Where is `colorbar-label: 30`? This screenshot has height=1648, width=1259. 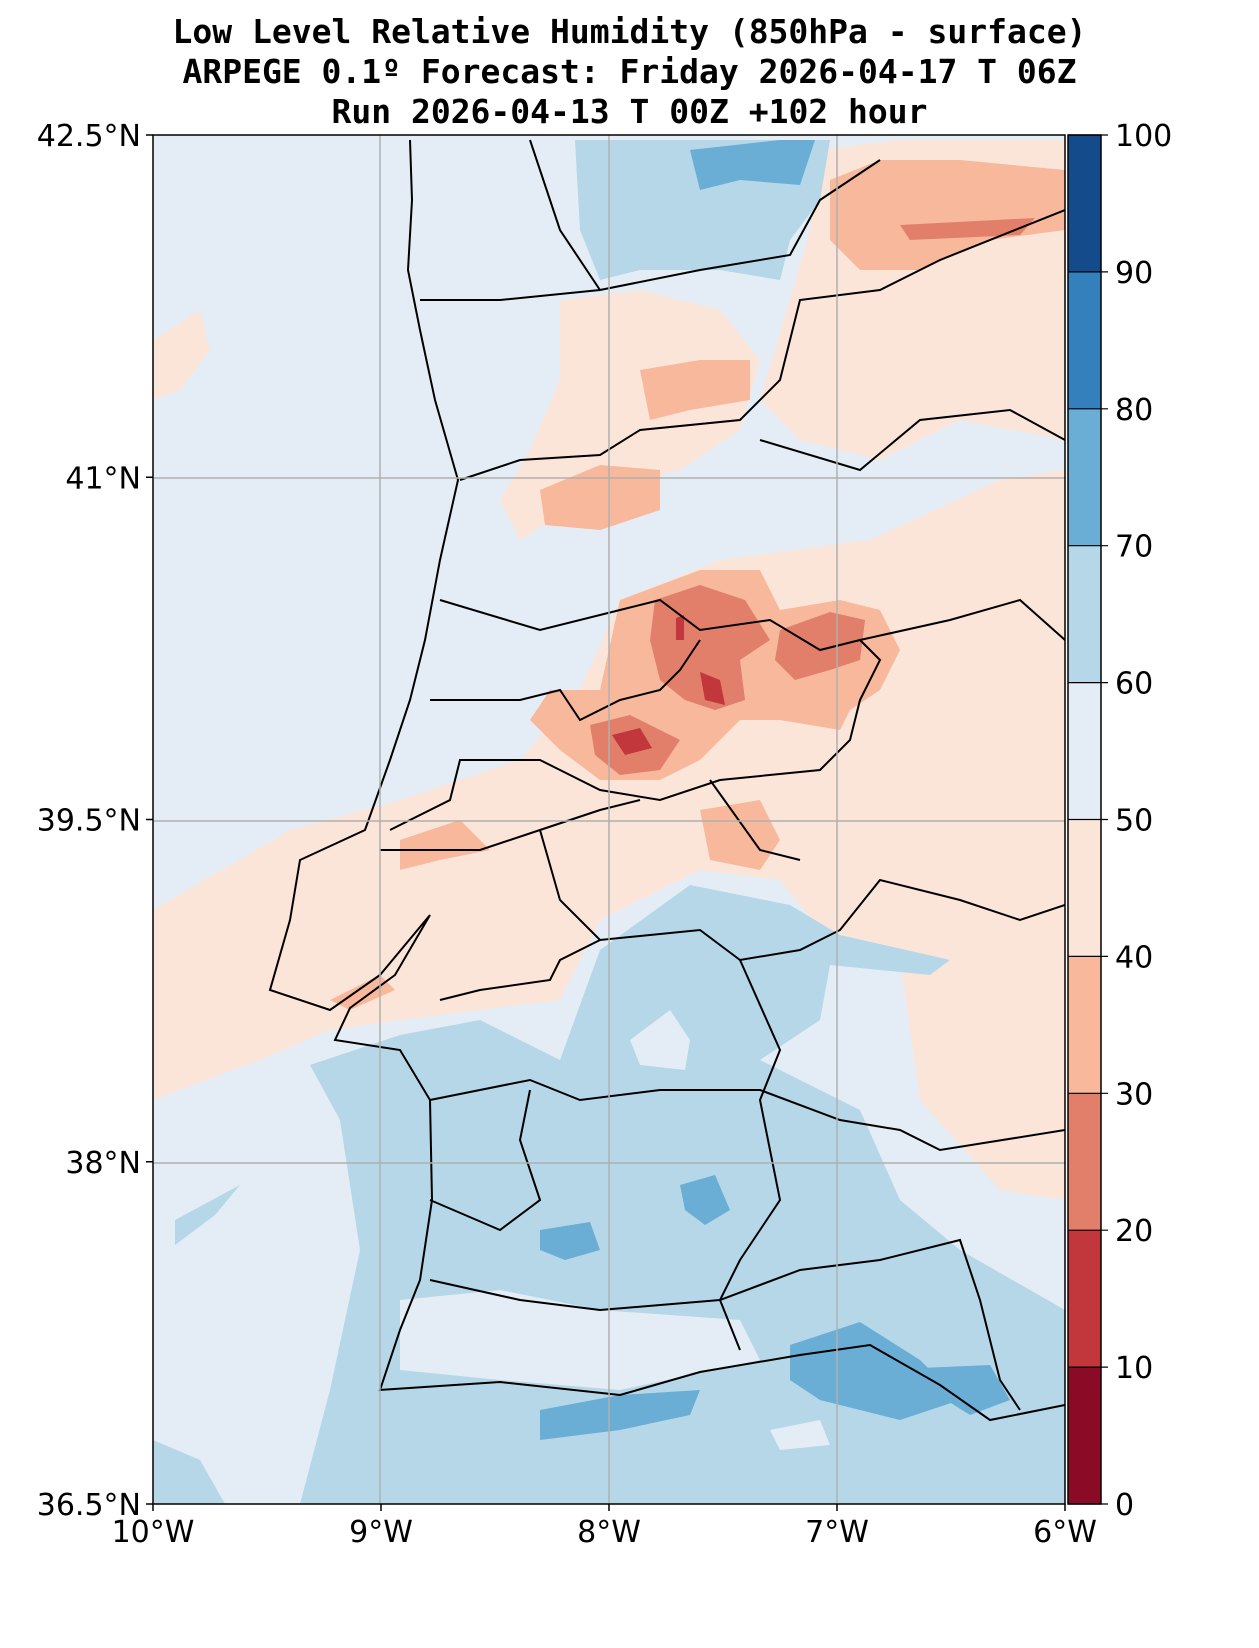
colorbar-label: 30 is located at coordinates (1134, 1094).